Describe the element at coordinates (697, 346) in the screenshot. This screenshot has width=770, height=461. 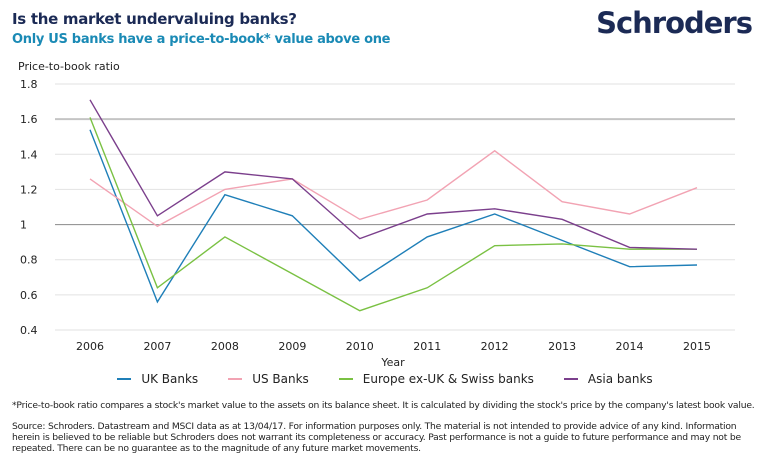
I see `x-tick-label: 2015` at that location.